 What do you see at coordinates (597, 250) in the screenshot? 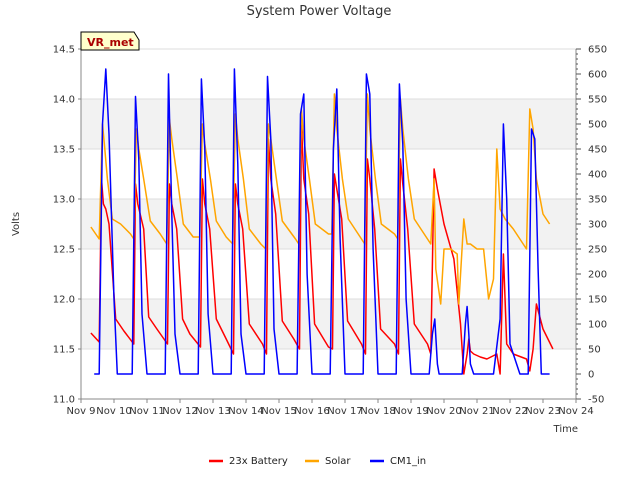
I see `y2-tick-label: 250` at bounding box center [597, 250].